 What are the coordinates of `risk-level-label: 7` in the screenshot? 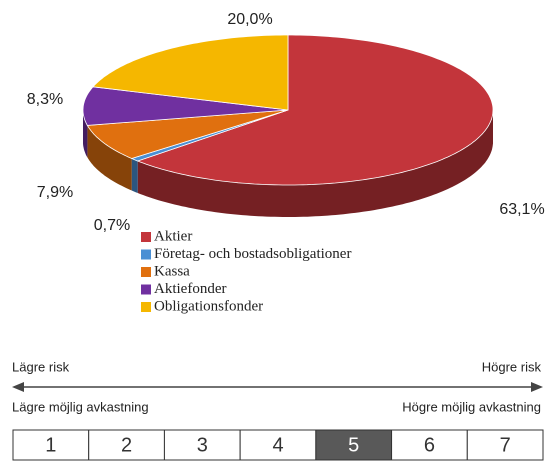 It's located at (505, 445).